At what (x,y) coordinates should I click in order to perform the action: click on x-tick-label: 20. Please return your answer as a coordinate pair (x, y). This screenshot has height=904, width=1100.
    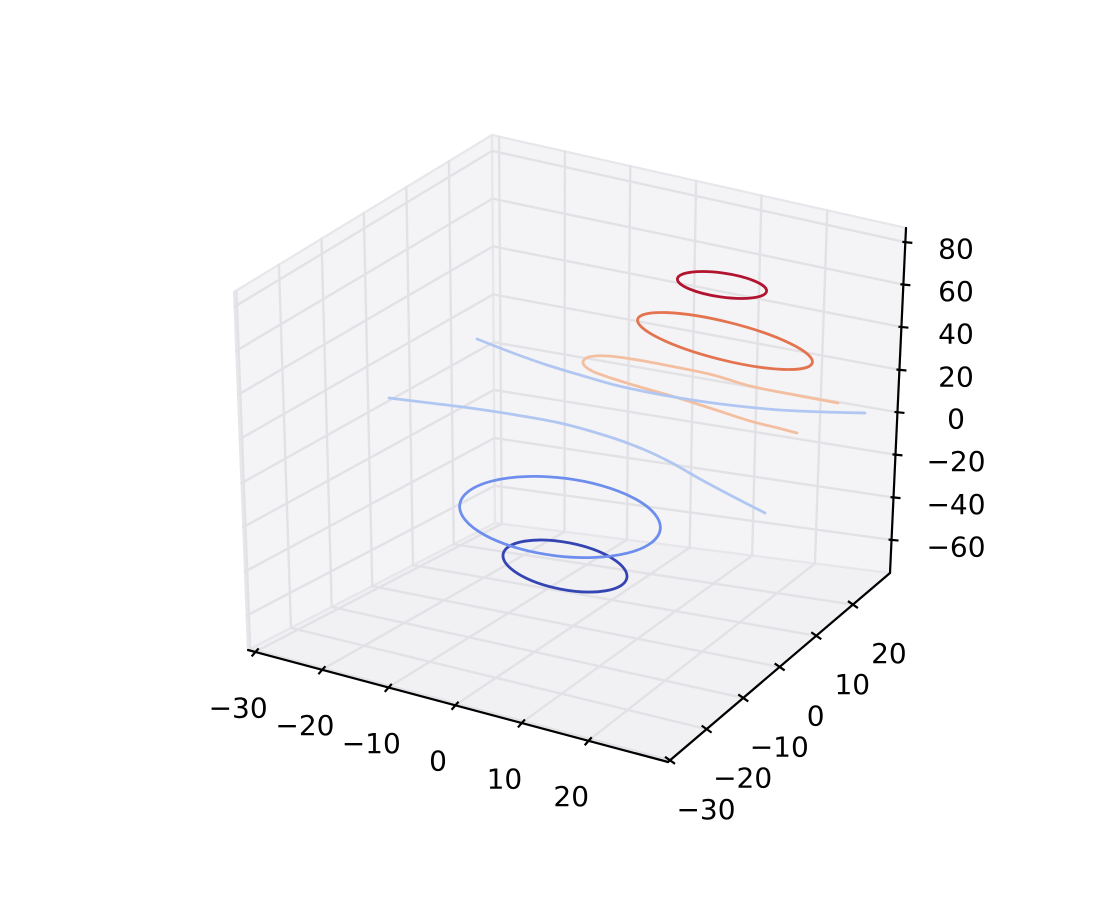
    Looking at the image, I should click on (571, 796).